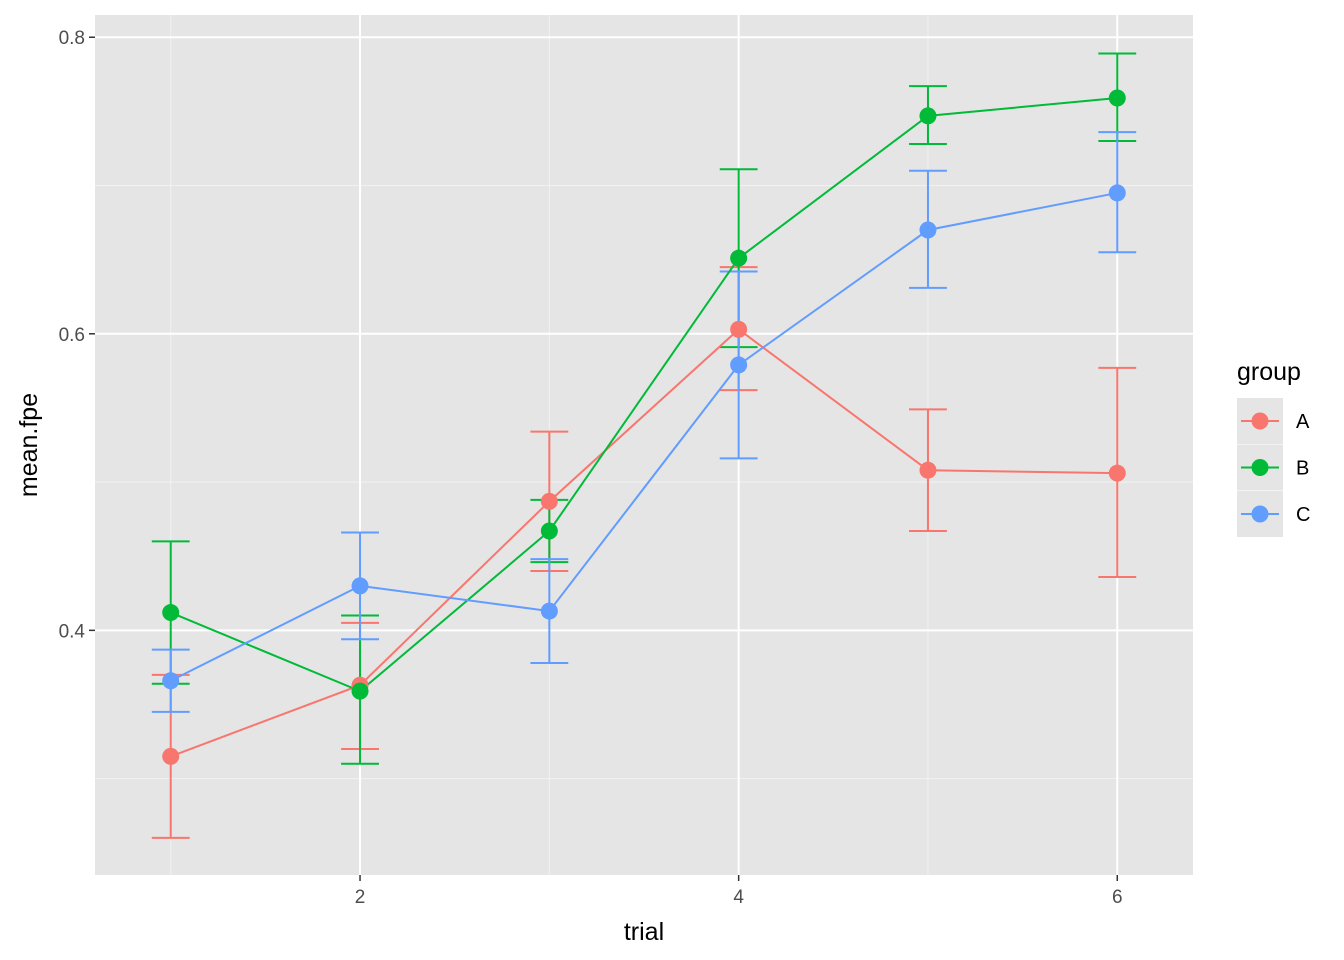 The width and height of the screenshot is (1344, 960). Describe the element at coordinates (1269, 372) in the screenshot. I see `legend-title: group` at that location.